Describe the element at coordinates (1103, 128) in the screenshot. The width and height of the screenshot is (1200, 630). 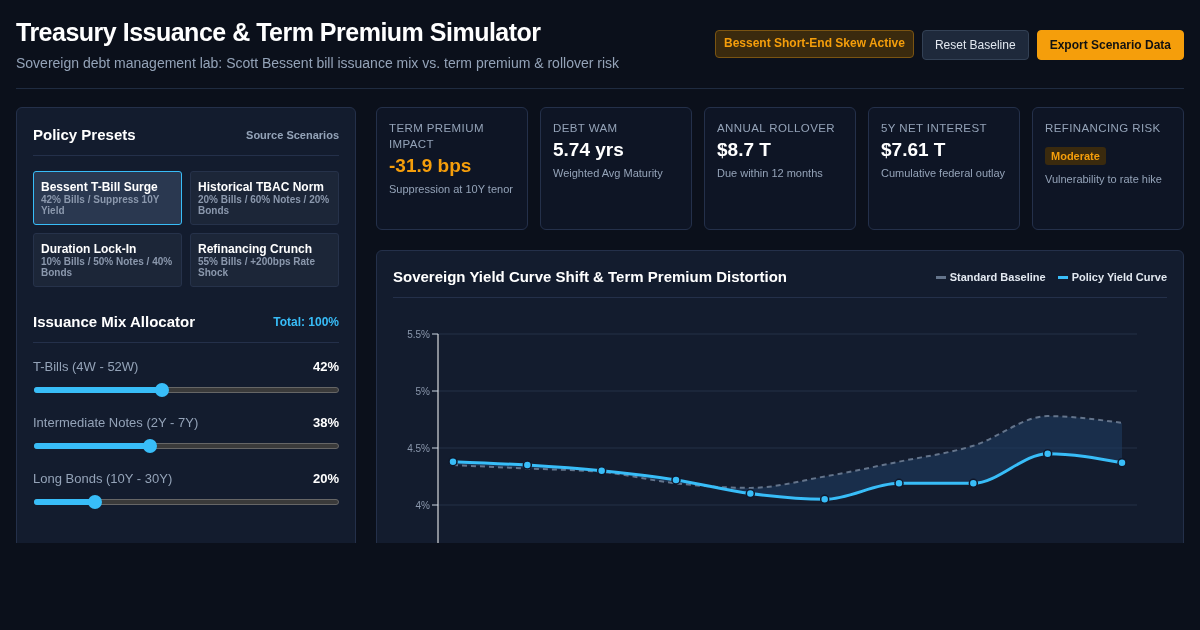
I see `text: REFINANCING RISK` at that location.